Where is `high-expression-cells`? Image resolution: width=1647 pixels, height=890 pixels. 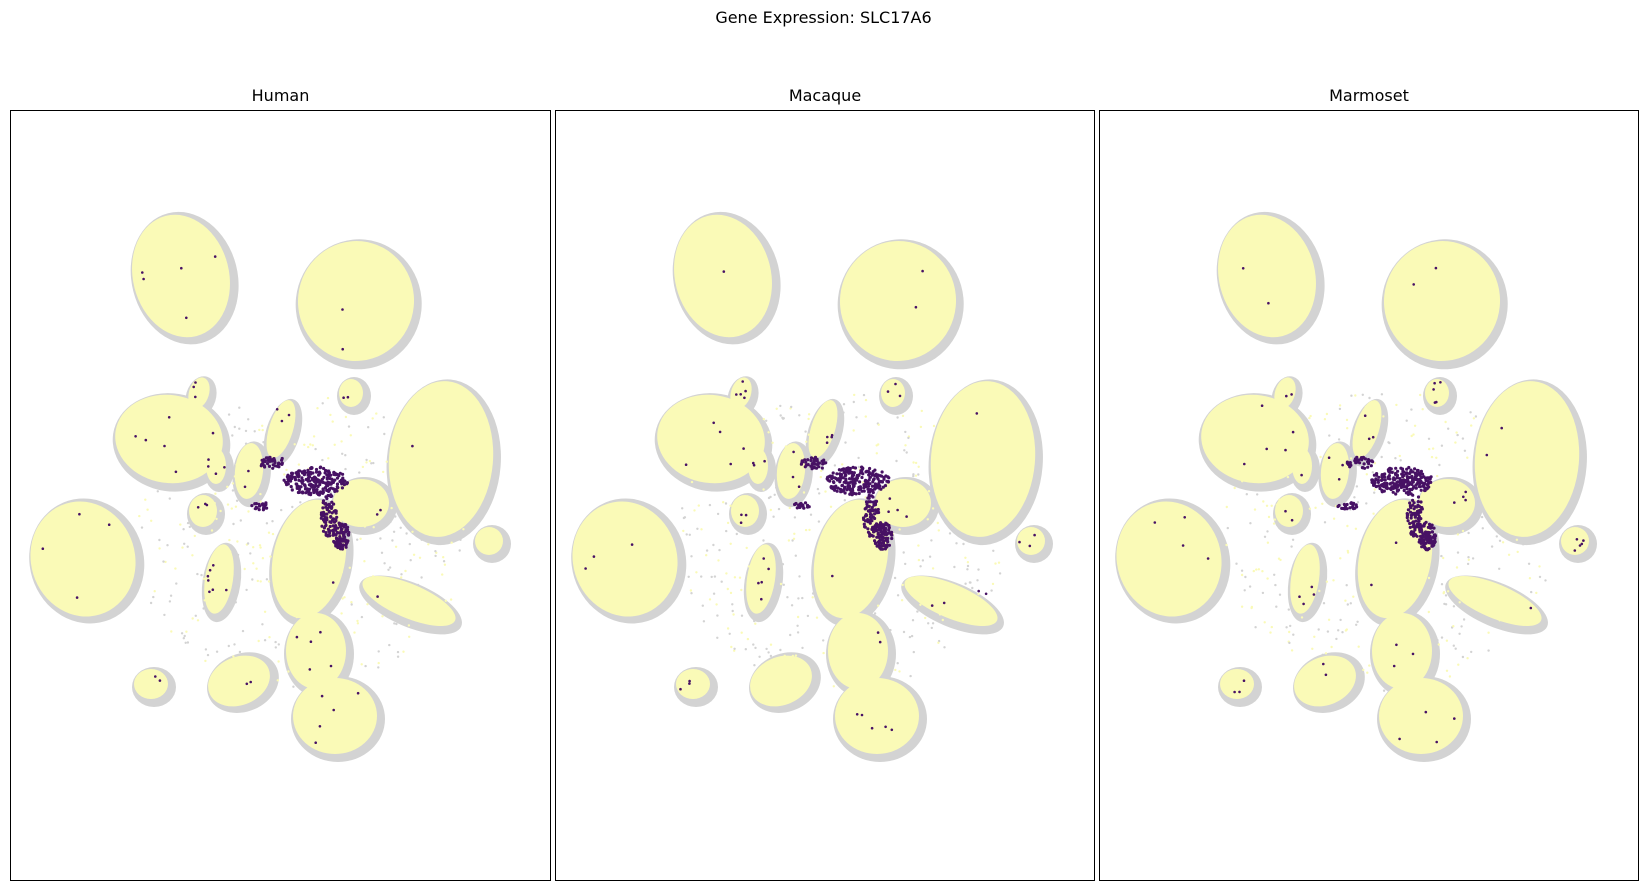 high-expression-cells is located at coordinates (227, 499).